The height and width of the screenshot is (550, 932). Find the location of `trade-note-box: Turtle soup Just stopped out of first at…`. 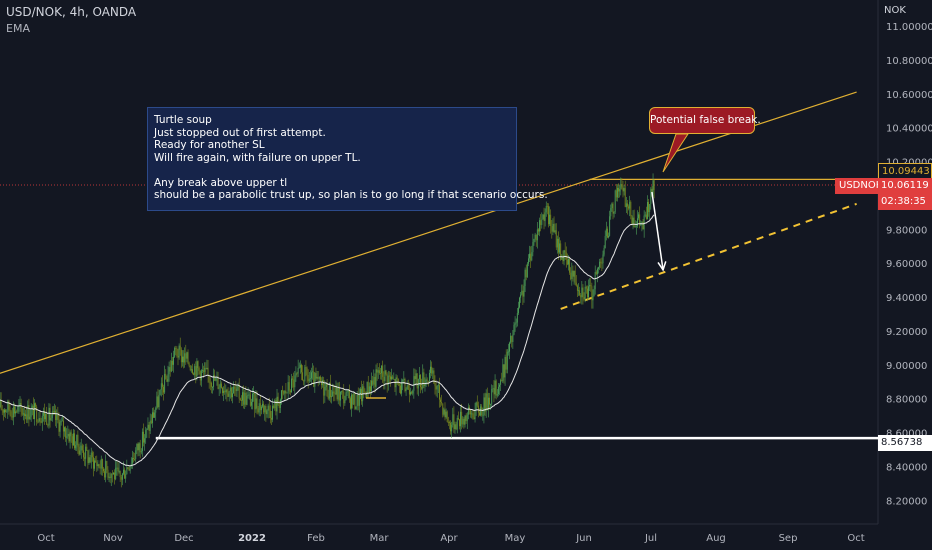

trade-note-box: Turtle soup Just stopped out of first at… is located at coordinates (347, 159).